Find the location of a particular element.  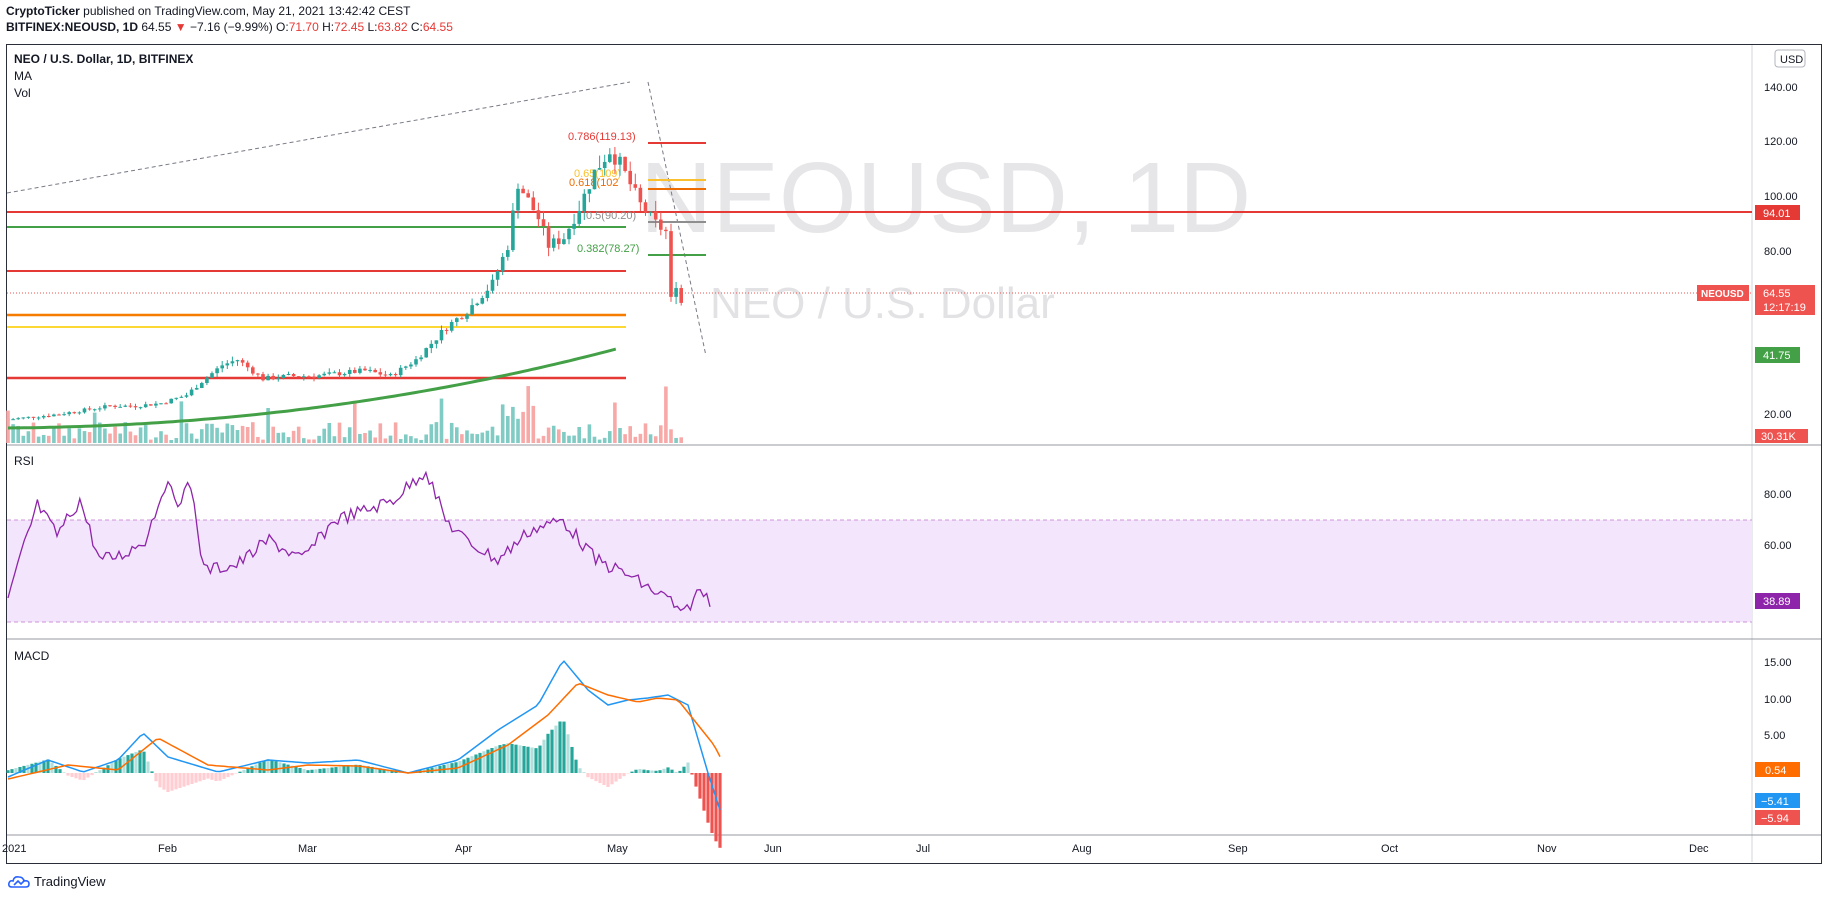

currency-badge is located at coordinates (1790, 58).